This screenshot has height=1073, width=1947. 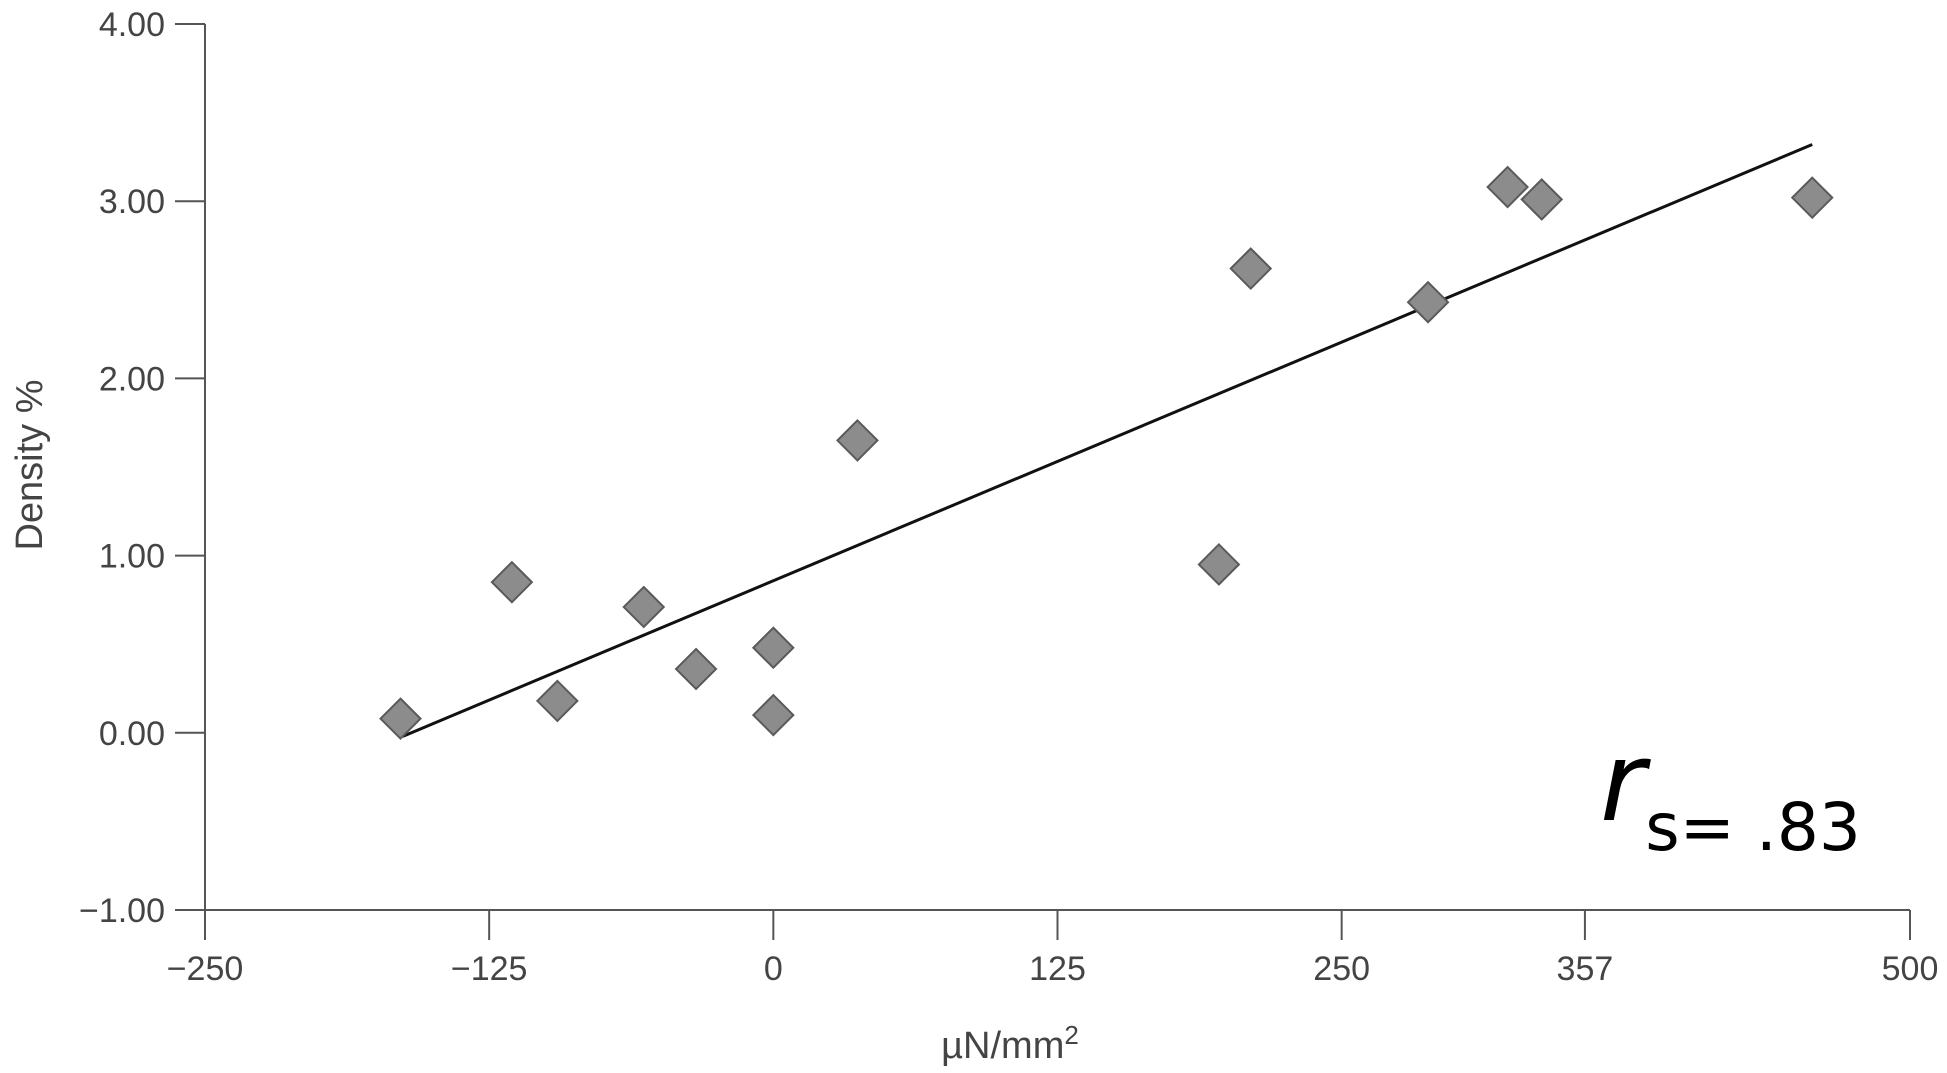 What do you see at coordinates (1910, 969) in the screenshot?
I see `x-tick-label: 500` at bounding box center [1910, 969].